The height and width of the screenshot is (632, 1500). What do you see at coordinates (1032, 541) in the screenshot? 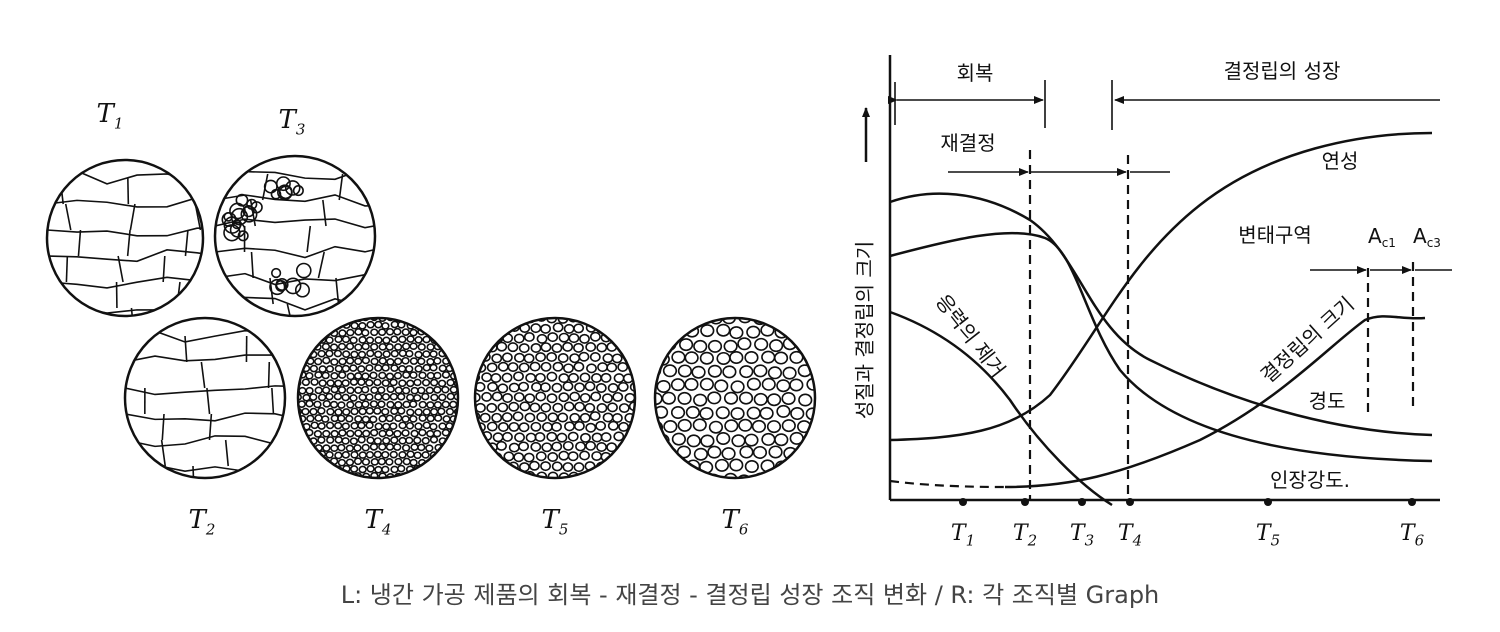
I see `label-sub: 2` at bounding box center [1032, 541].